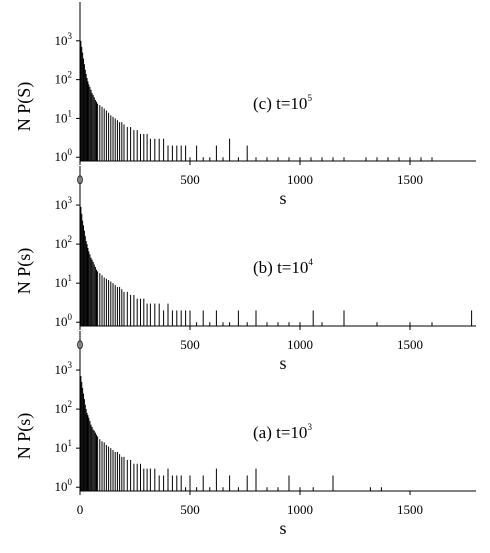 This screenshot has width=490, height=553. Describe the element at coordinates (80, 509) in the screenshot. I see `x-tick-label: 0` at that location.